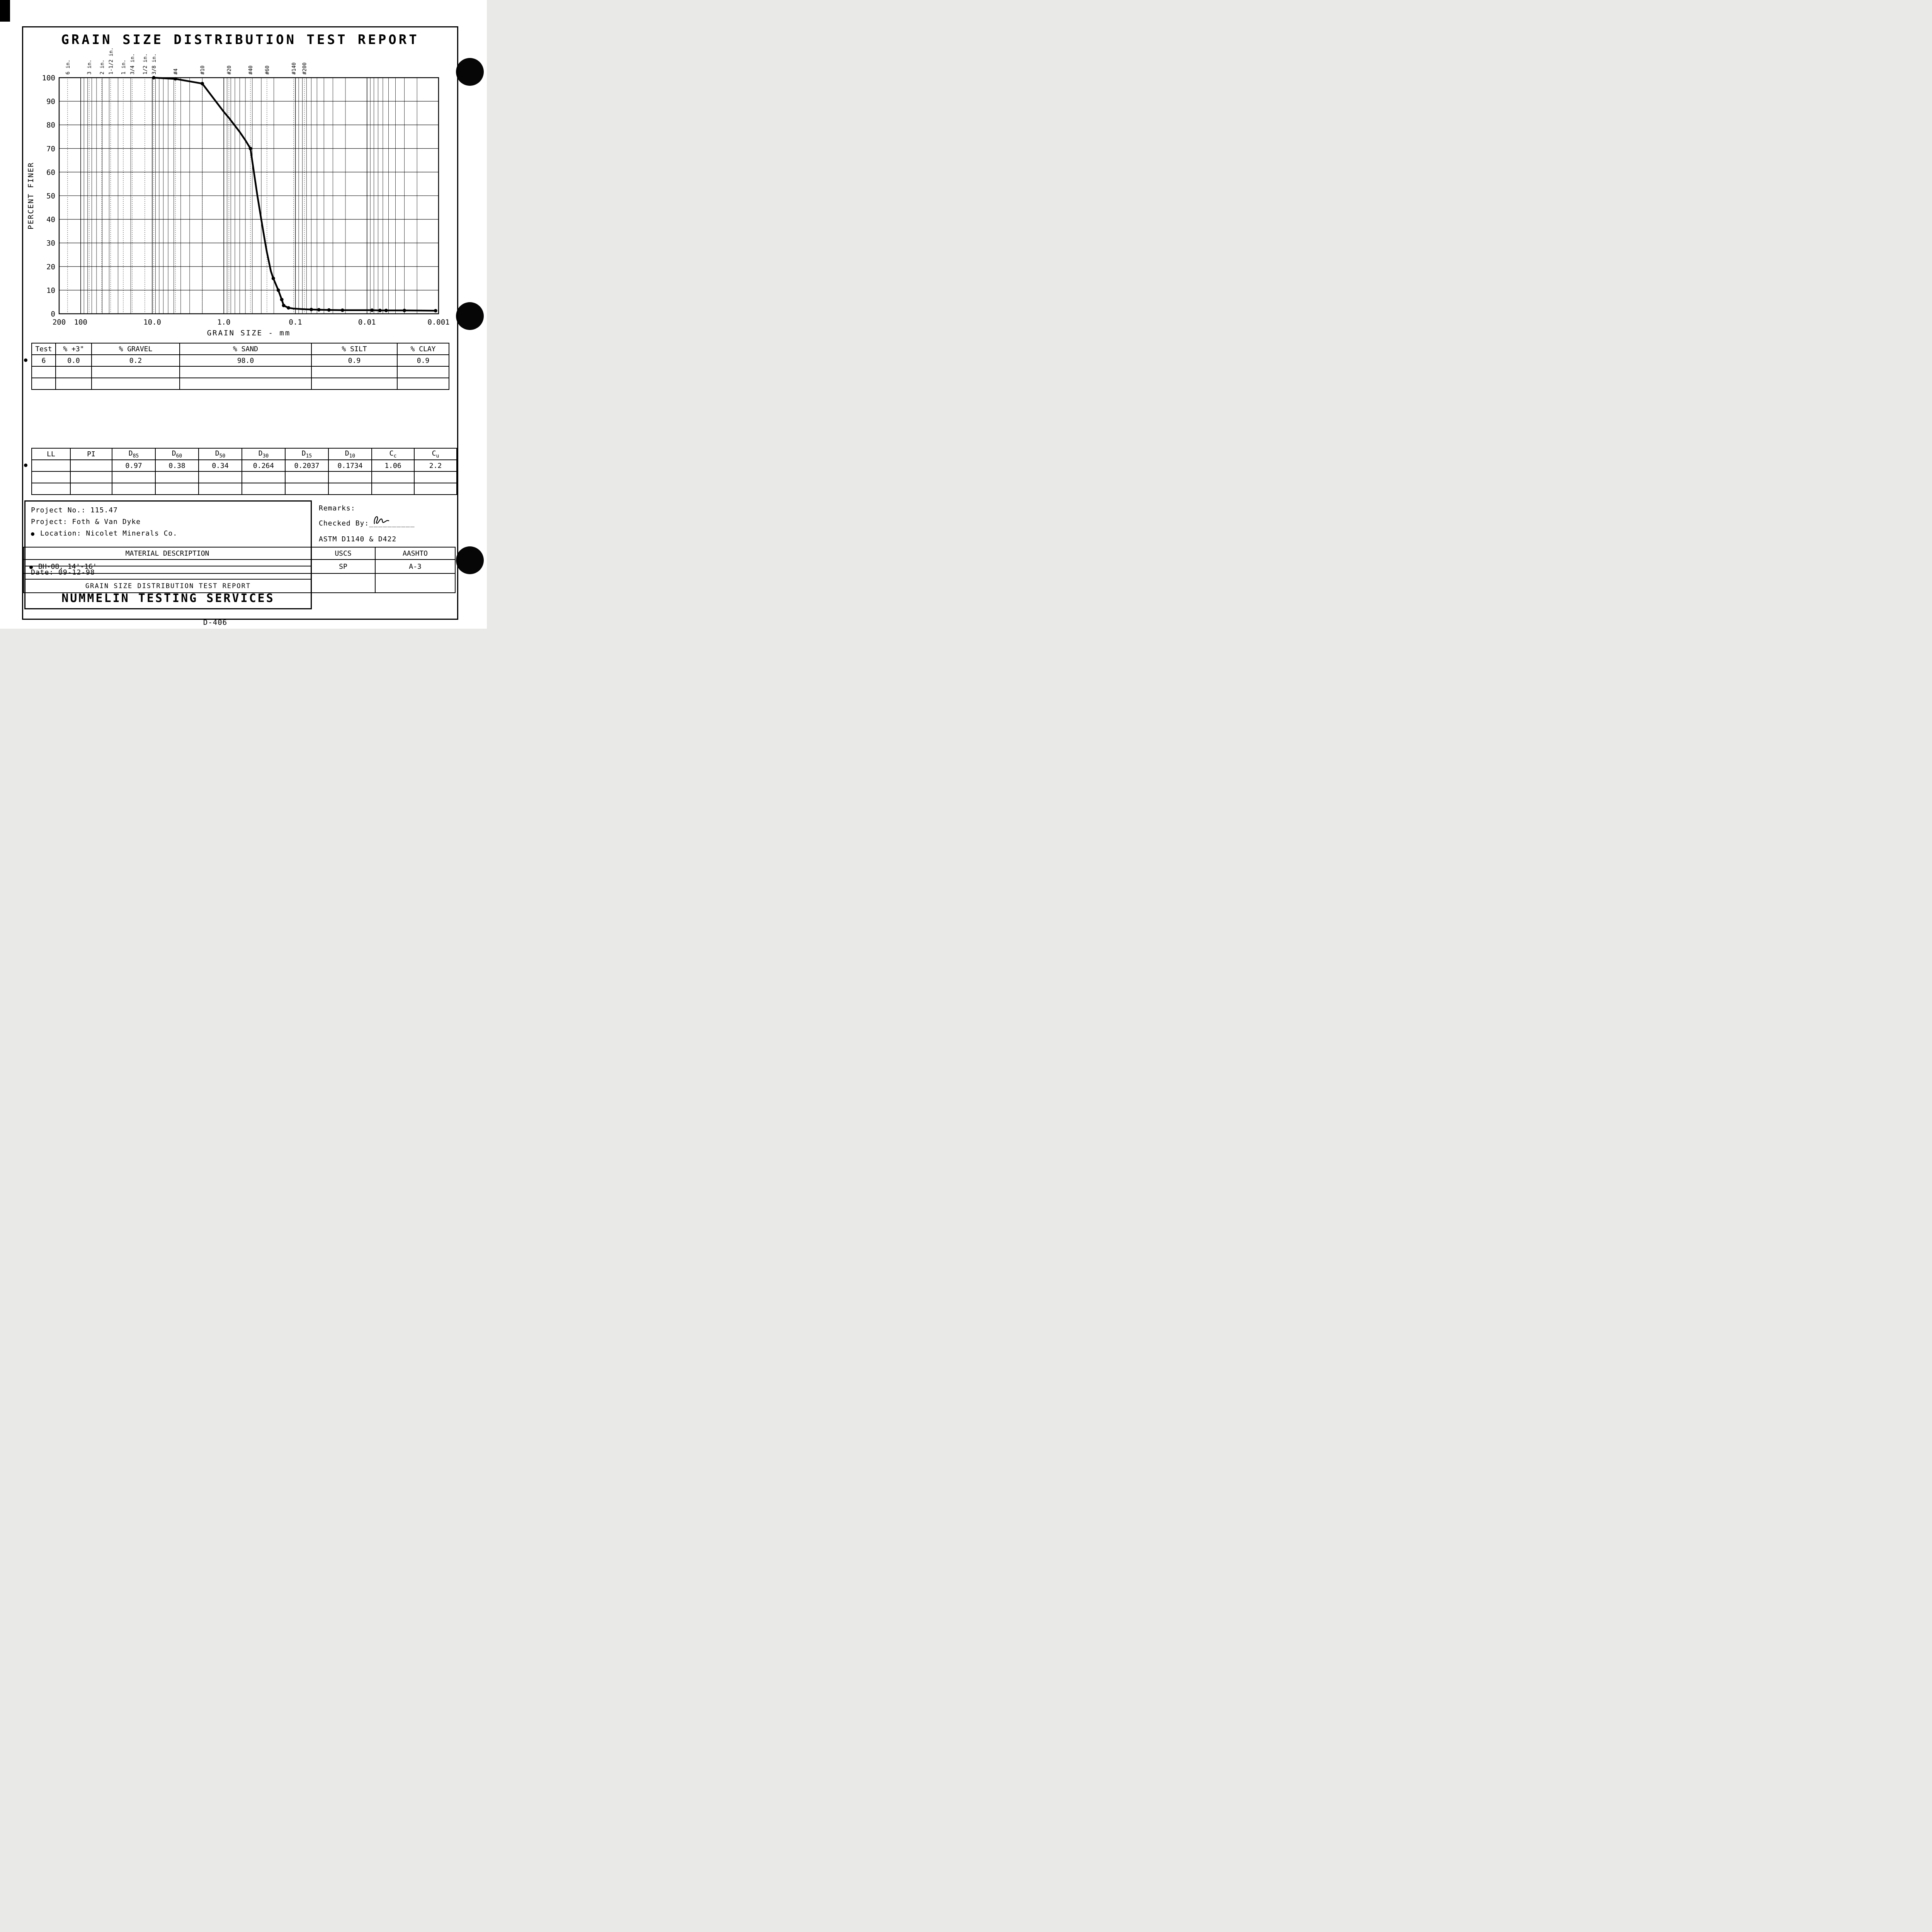 The width and height of the screenshot is (1932, 1932). I want to click on x-tick-label: 200, so click(60, 323).